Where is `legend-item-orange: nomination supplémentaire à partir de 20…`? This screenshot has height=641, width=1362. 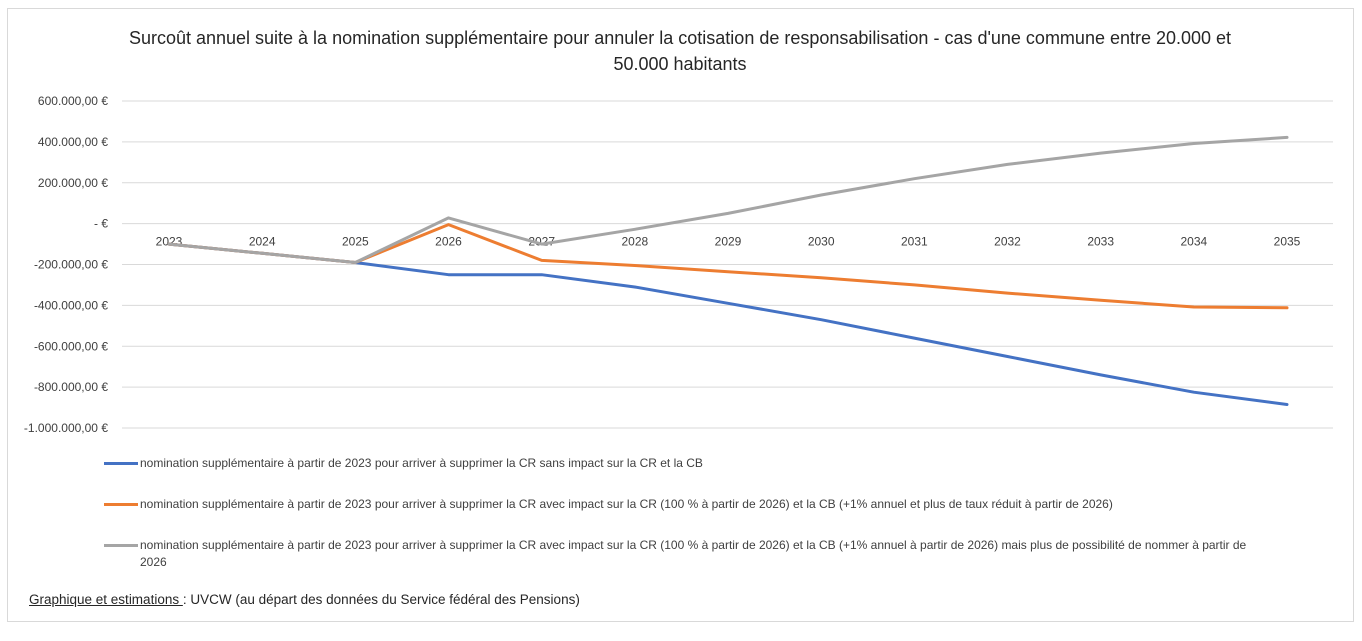 legend-item-orange: nomination supplémentaire à partir de 20… is located at coordinates (687, 504).